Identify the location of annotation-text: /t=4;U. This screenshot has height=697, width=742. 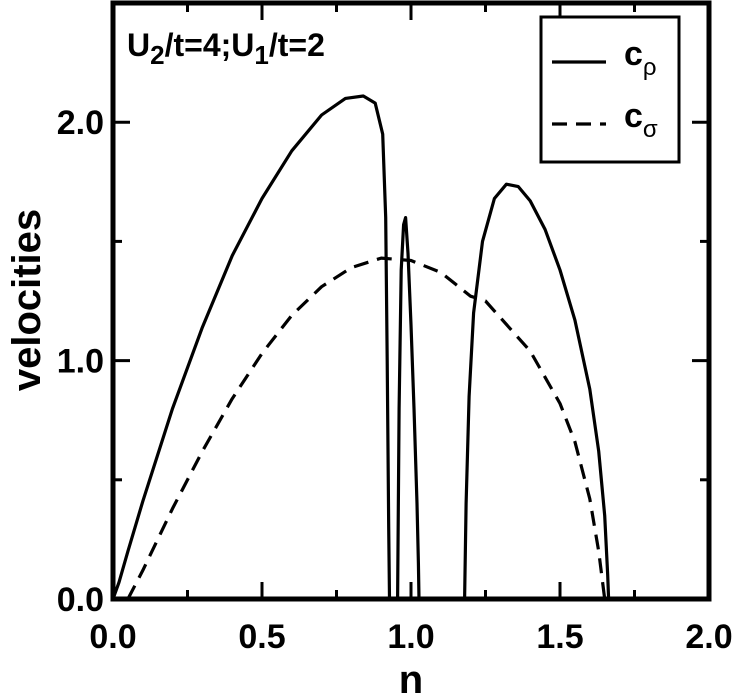
(210, 45).